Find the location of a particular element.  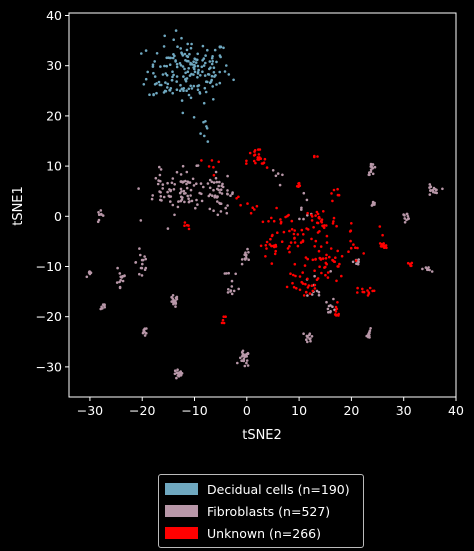

legend-swatch-unknown is located at coordinates (181, 533).